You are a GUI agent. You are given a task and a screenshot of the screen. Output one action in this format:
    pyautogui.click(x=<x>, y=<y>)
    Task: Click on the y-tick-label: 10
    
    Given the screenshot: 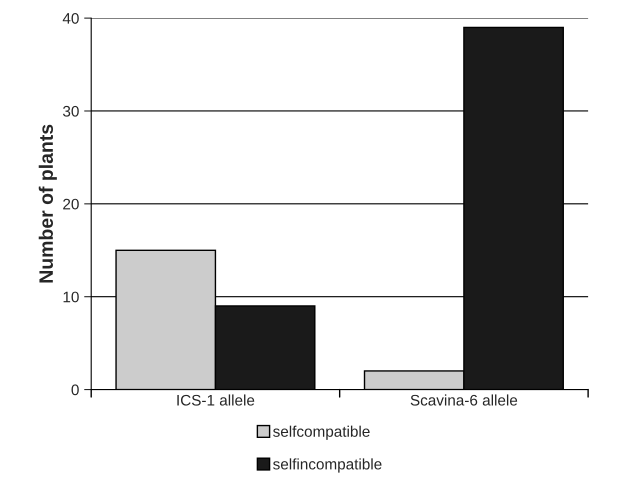 What is the action you would take?
    pyautogui.click(x=71, y=297)
    